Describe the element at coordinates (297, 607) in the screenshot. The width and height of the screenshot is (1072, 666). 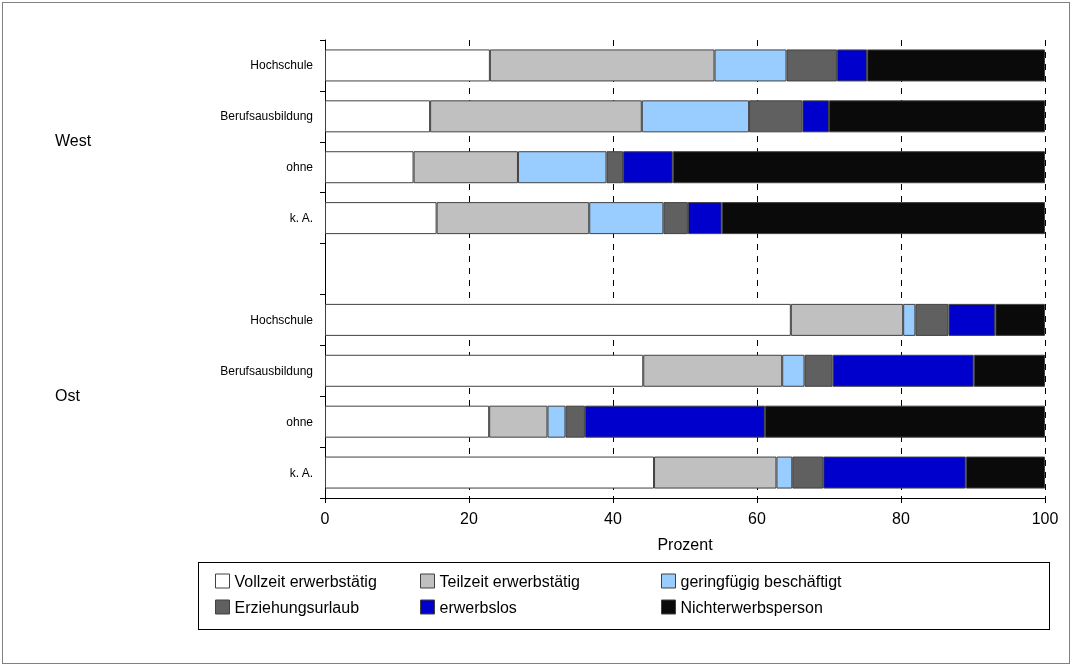
I see `legend-label: Erziehungsurlaub` at that location.